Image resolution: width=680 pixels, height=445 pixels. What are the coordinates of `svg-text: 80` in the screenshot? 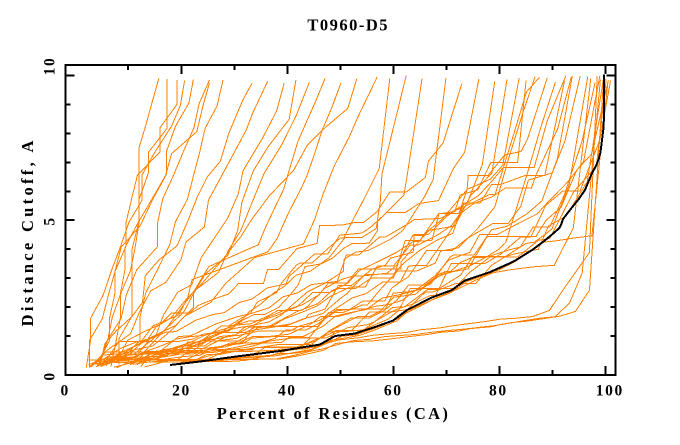 It's located at (498, 390).